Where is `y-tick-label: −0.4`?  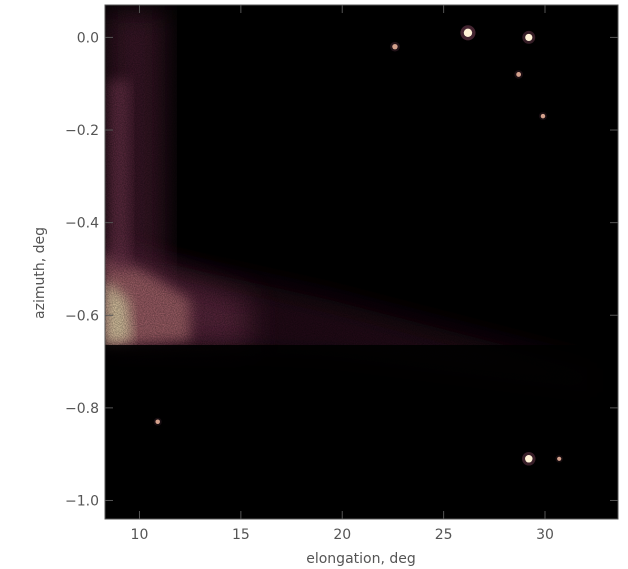 y-tick-label: −0.4 is located at coordinates (82, 224).